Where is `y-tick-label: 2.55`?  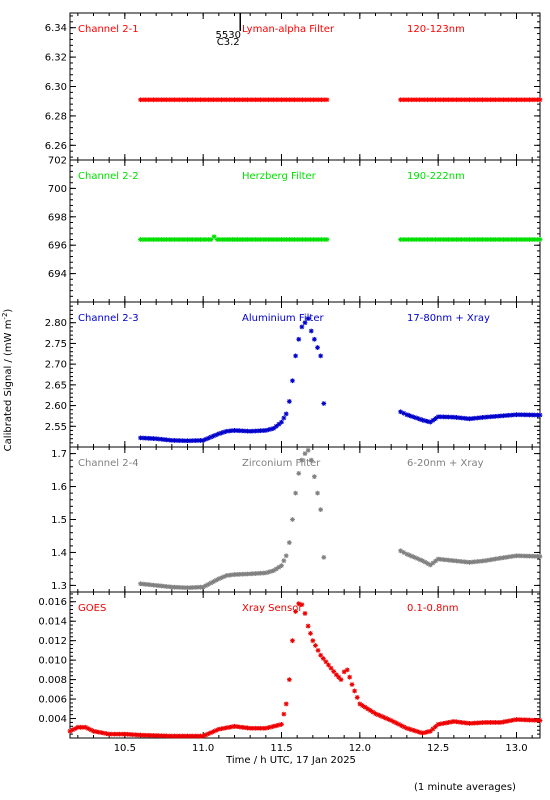
y-tick-label: 2.55 is located at coordinates (56, 427).